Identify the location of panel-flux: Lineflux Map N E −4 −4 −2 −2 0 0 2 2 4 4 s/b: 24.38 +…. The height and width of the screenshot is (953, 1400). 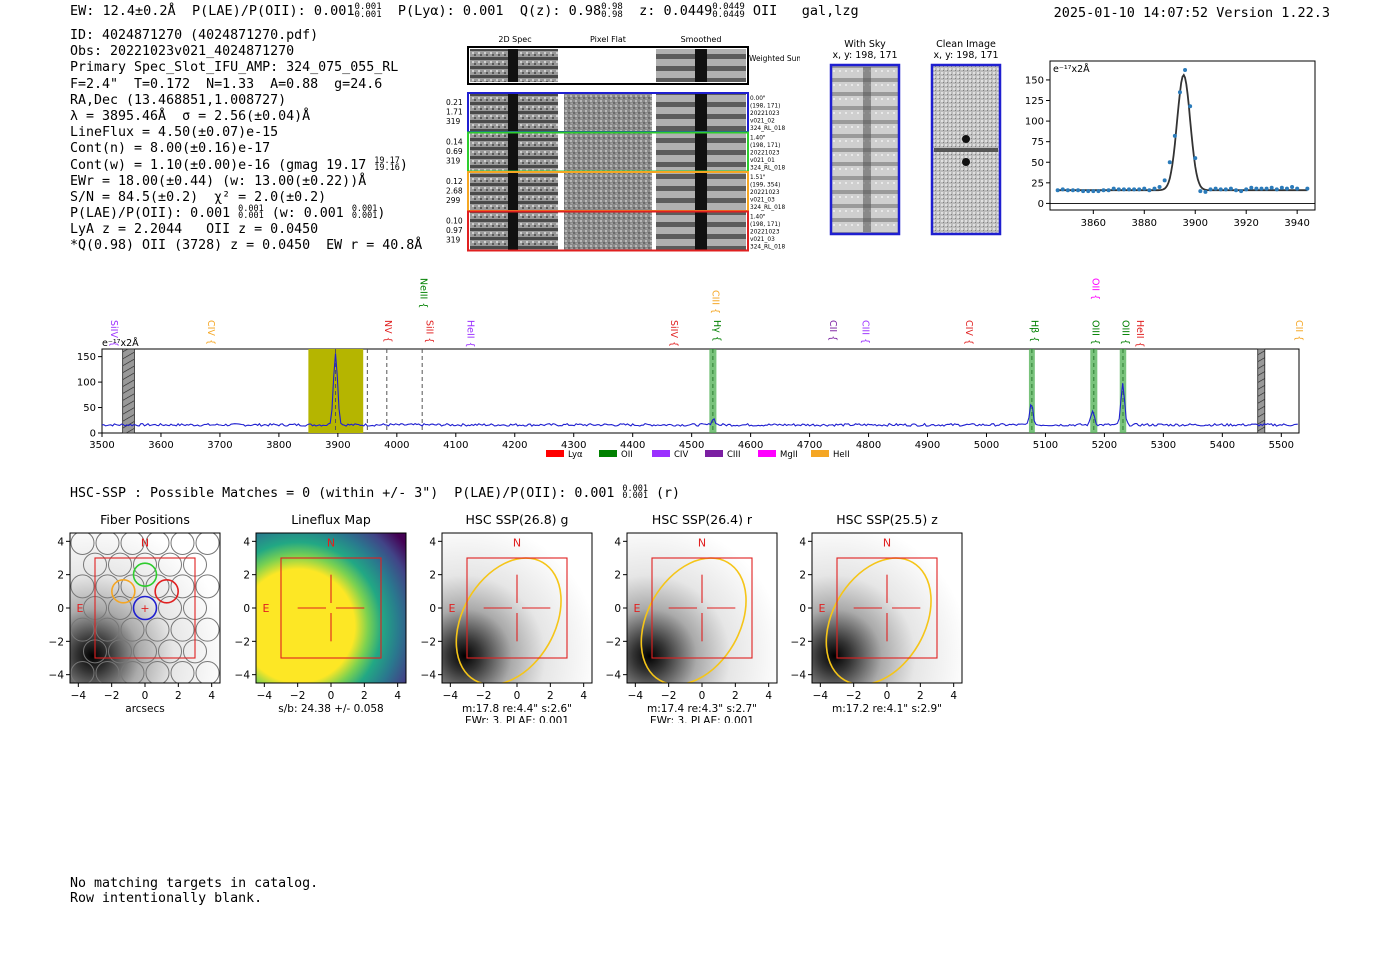
(321, 613).